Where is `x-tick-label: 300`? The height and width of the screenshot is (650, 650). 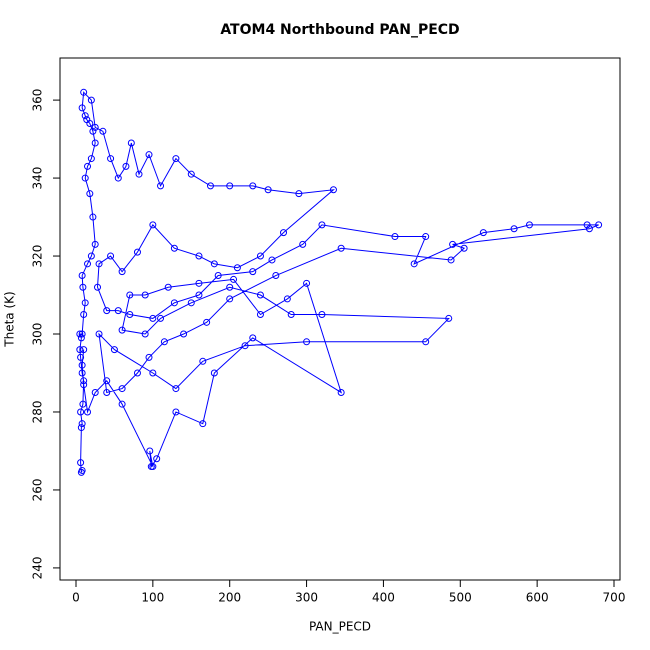
x-tick-label: 300 is located at coordinates (306, 598).